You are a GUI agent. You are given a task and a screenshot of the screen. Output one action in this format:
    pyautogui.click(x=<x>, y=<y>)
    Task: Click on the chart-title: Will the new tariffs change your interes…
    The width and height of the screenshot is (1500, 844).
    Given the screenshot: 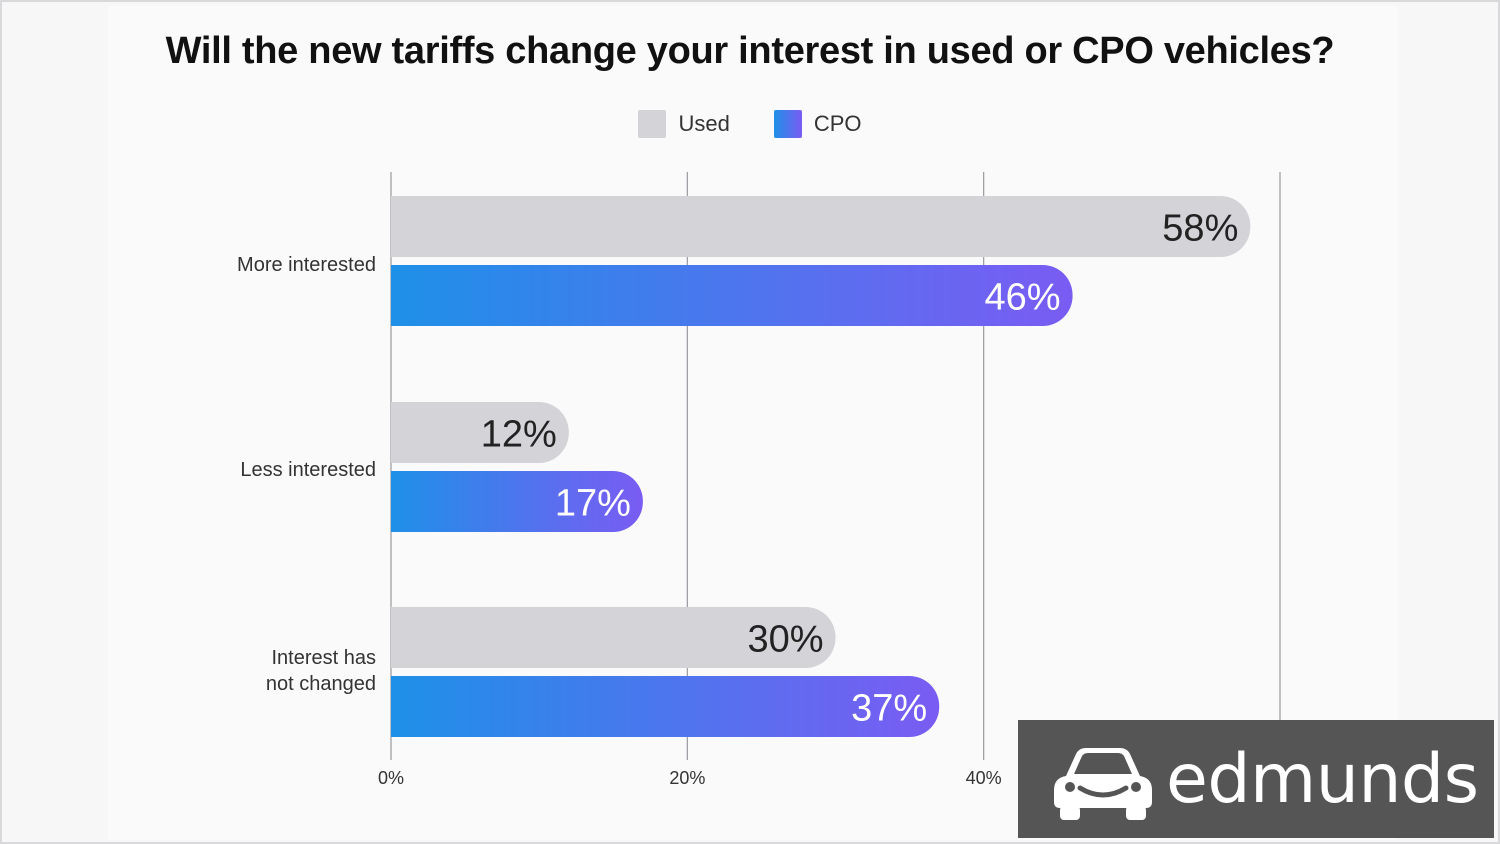 What is the action you would take?
    pyautogui.click(x=750, y=51)
    